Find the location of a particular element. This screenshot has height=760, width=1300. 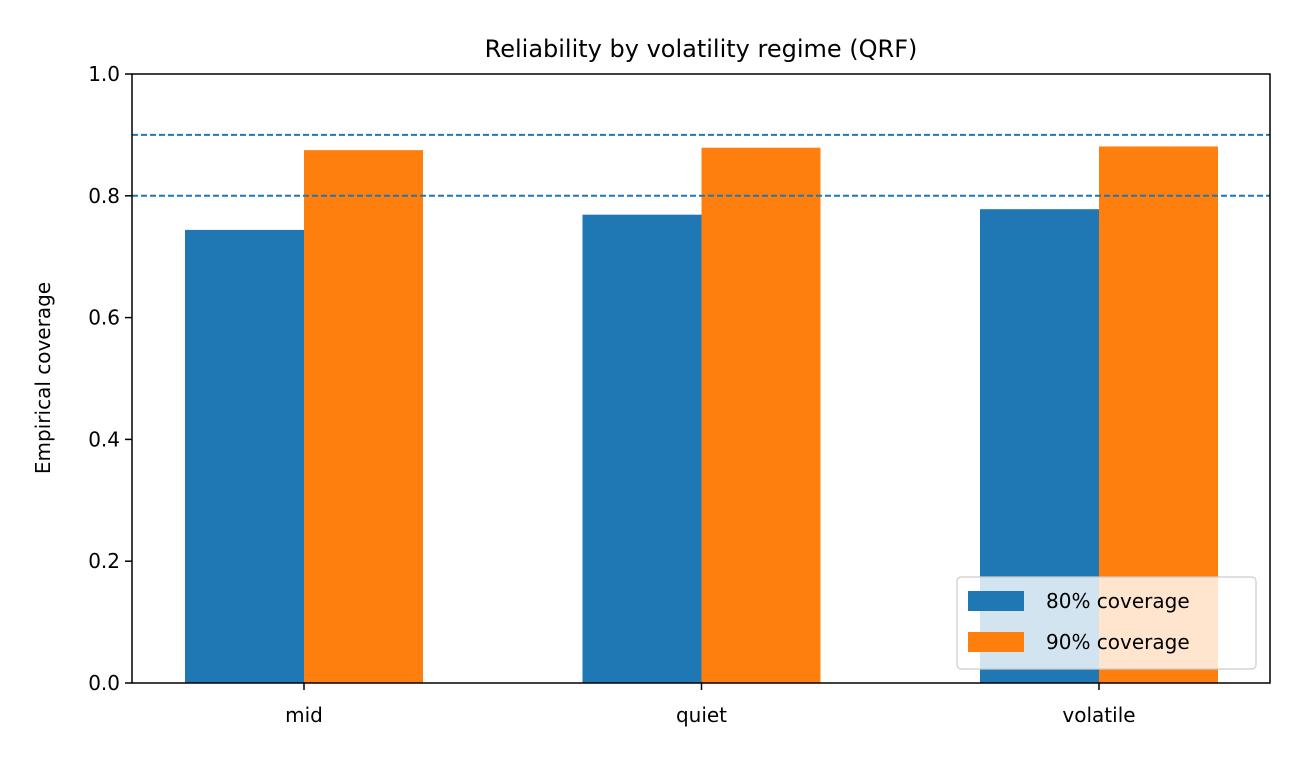

legend-box is located at coordinates (1106, 623).